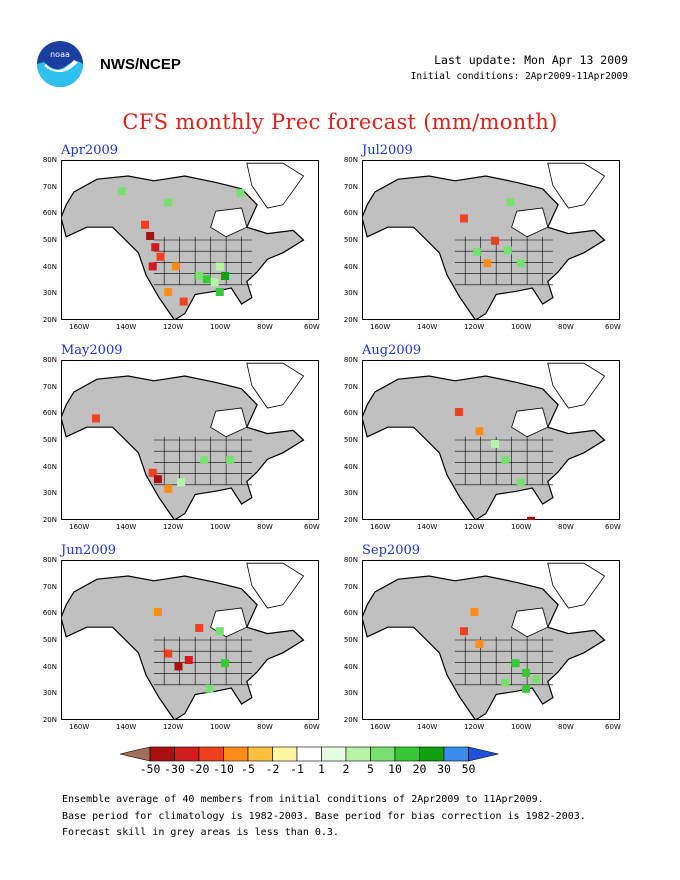 The width and height of the screenshot is (680, 880). What do you see at coordinates (391, 550) in the screenshot?
I see `panel-month-label: Sep2009` at bounding box center [391, 550].